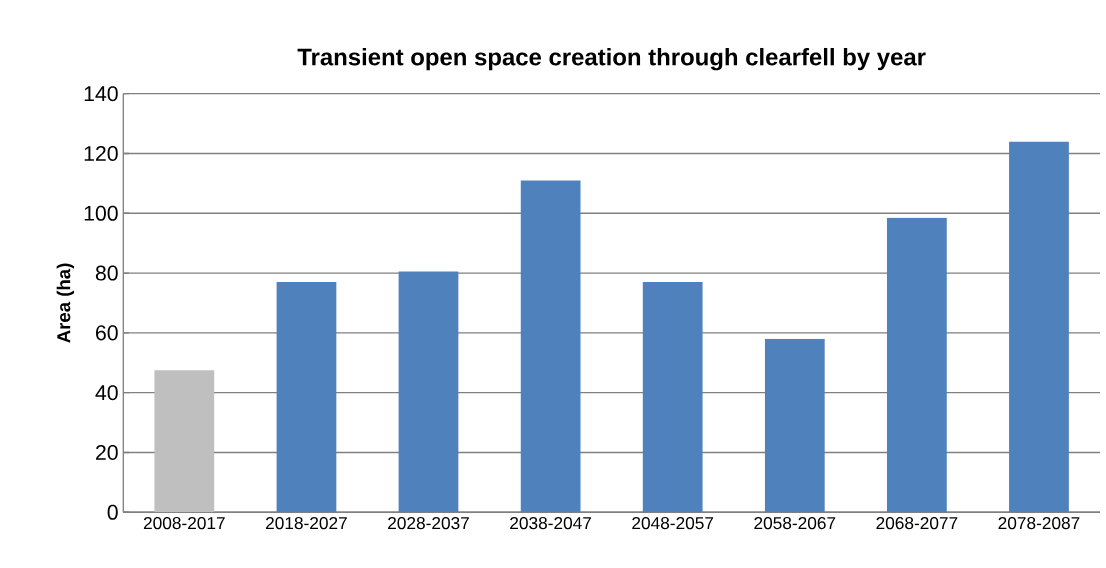 The width and height of the screenshot is (1106, 568). Describe the element at coordinates (106, 273) in the screenshot. I see `y-tick-label: 80` at that location.